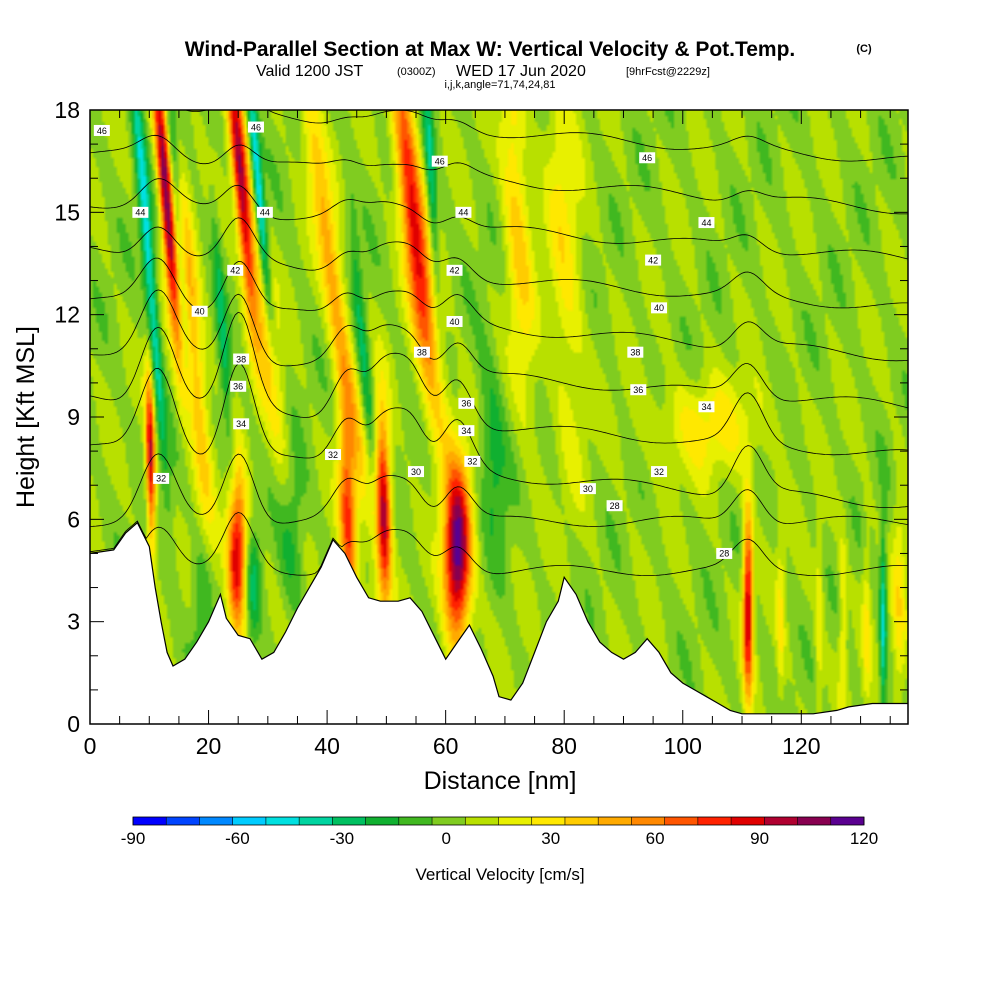 This screenshot has height=1000, width=1000. Describe the element at coordinates (327, 746) in the screenshot. I see `x-tick-label: 40` at that location.